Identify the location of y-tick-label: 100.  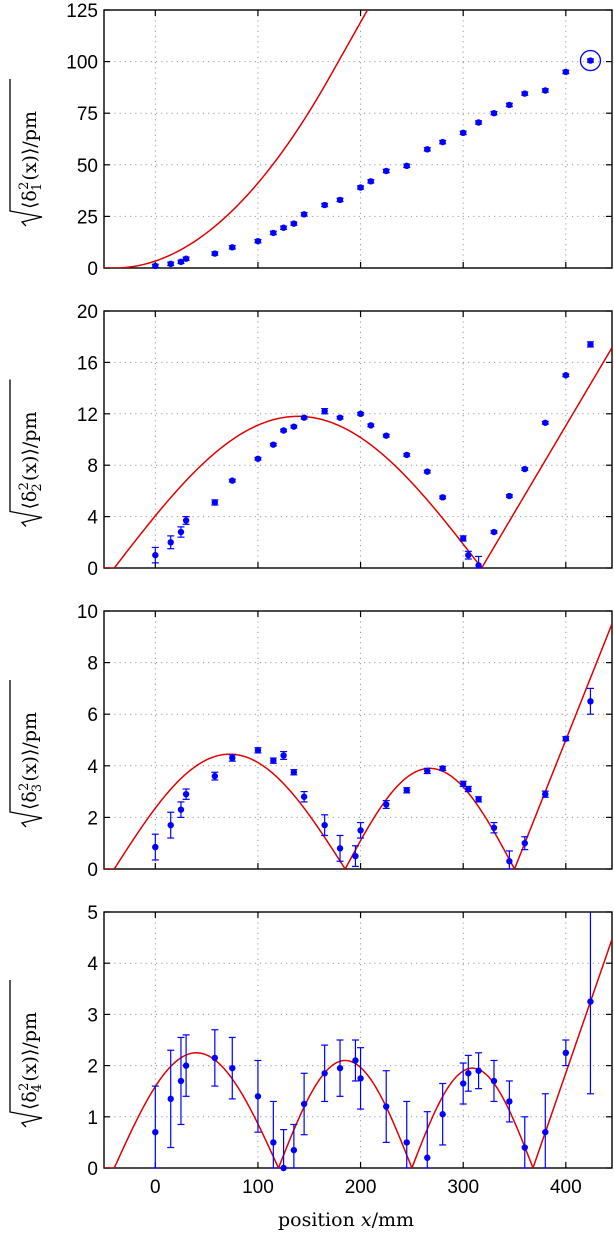
(82, 63).